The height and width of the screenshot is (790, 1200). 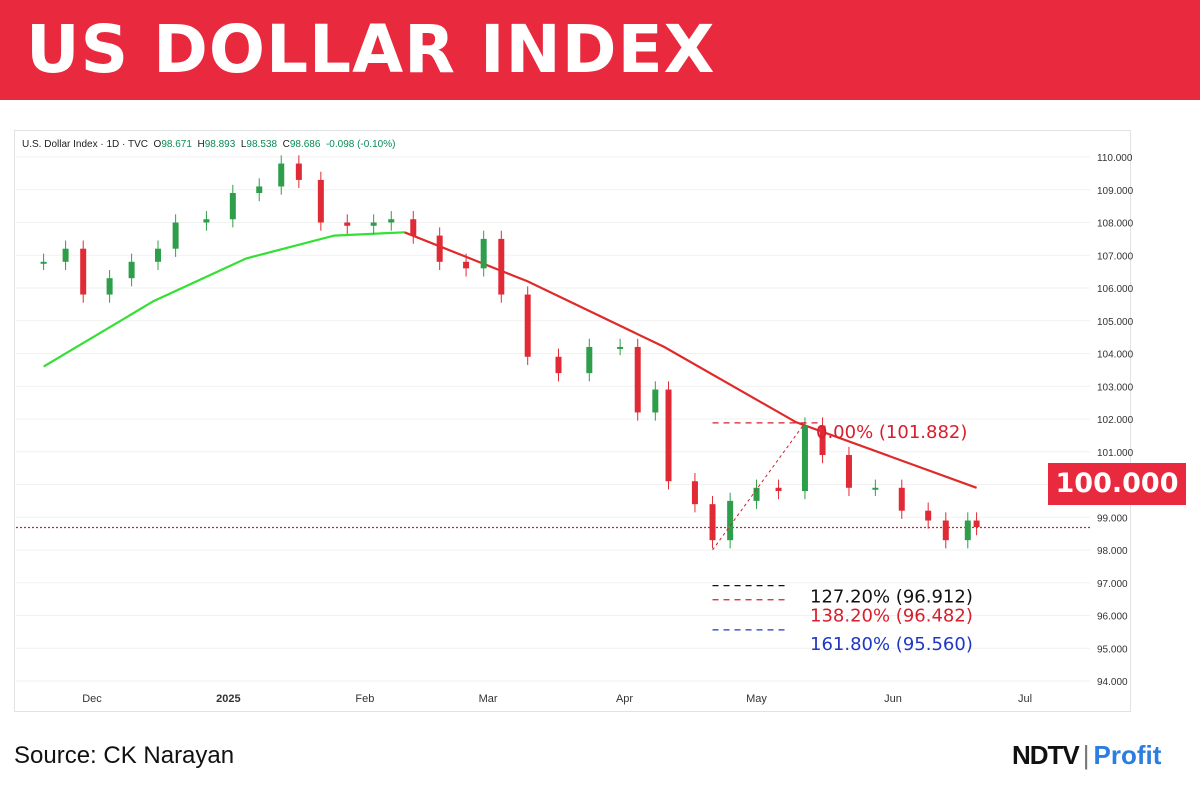 What do you see at coordinates (305, 144) in the screenshot?
I see `legend-close: 98.686` at bounding box center [305, 144].